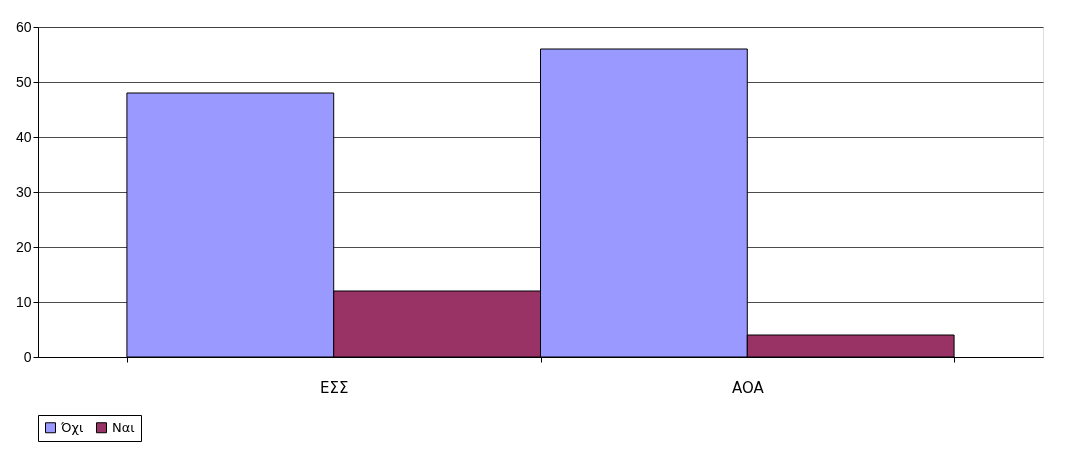  What do you see at coordinates (72, 427) in the screenshot?
I see `legend-label: Όχι` at bounding box center [72, 427].